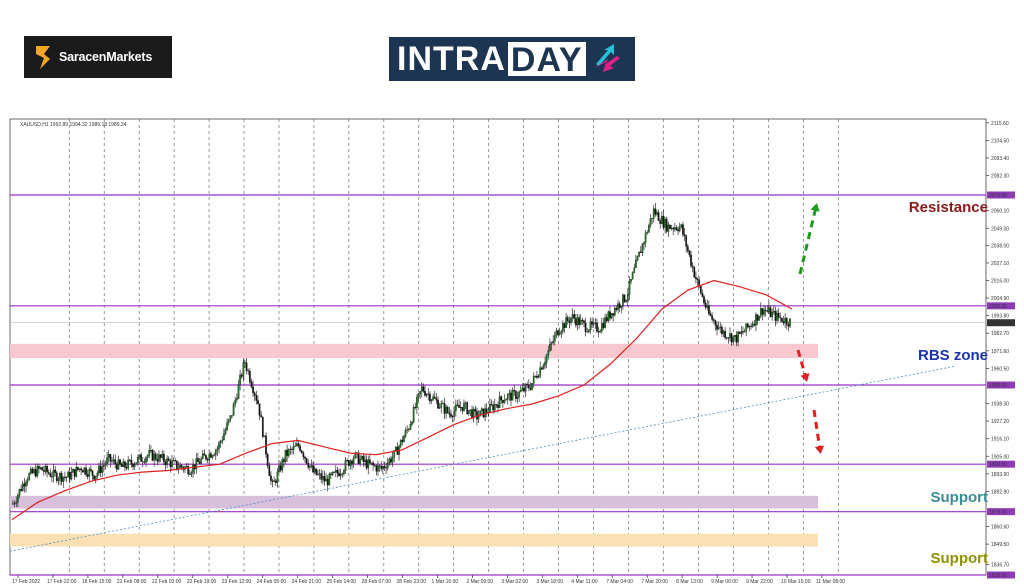  Describe the element at coordinates (1000, 475) in the screenshot. I see `y-tick-label: 1893.90` at that location.